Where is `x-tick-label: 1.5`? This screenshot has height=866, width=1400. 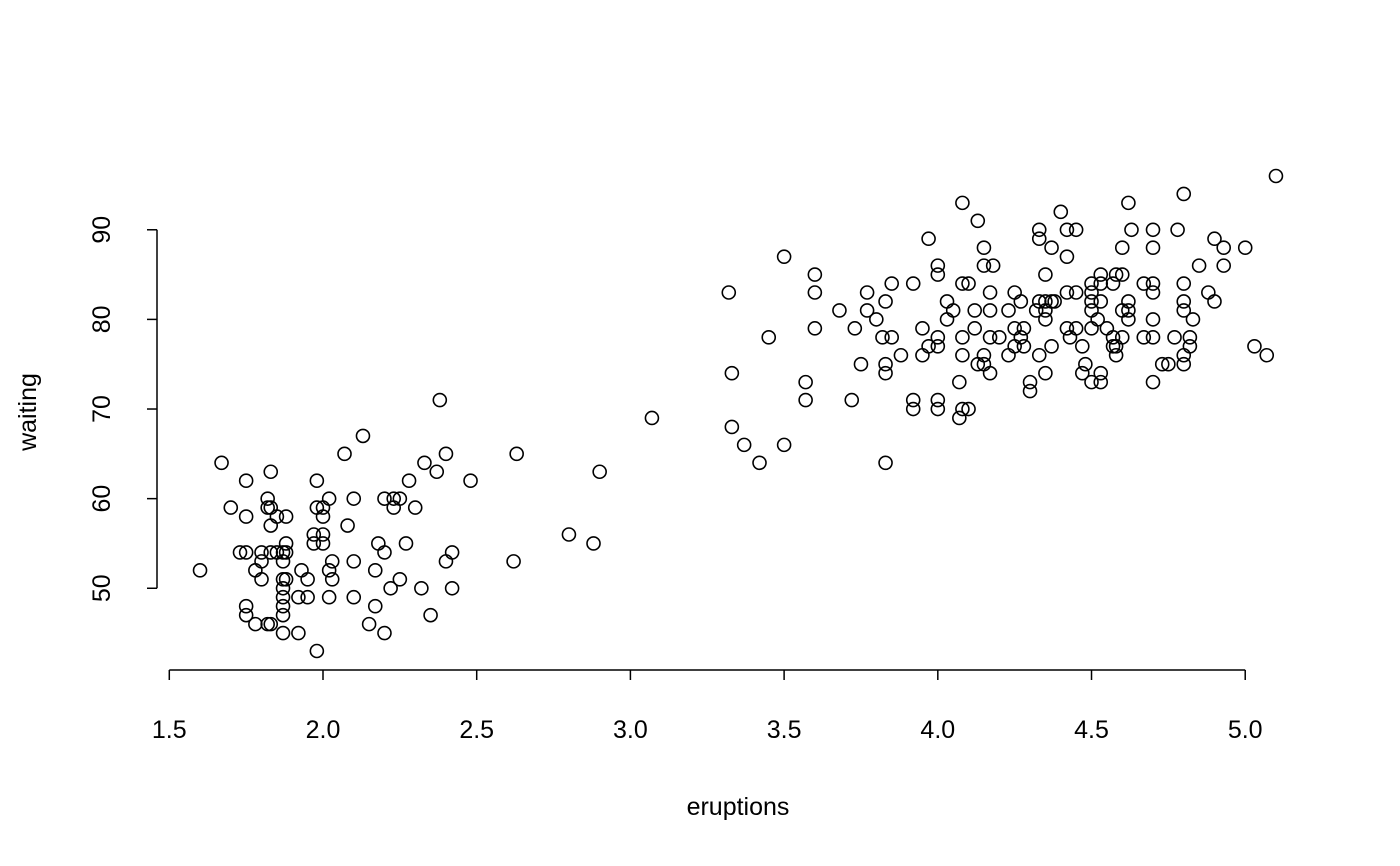
x-tick-label: 1.5 is located at coordinates (169, 730).